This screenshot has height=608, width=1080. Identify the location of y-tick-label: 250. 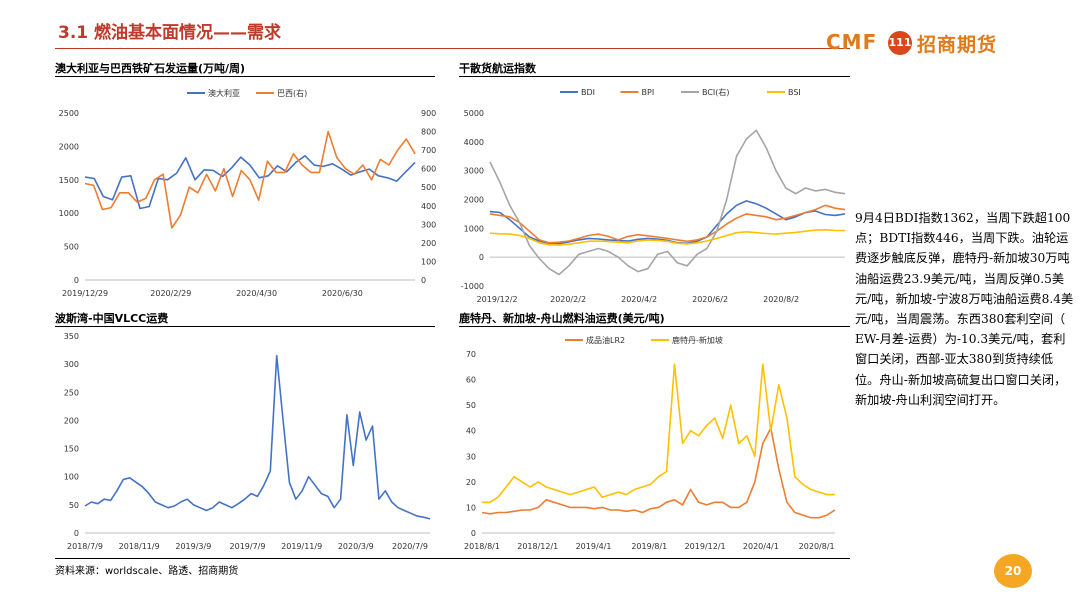
(71, 392).